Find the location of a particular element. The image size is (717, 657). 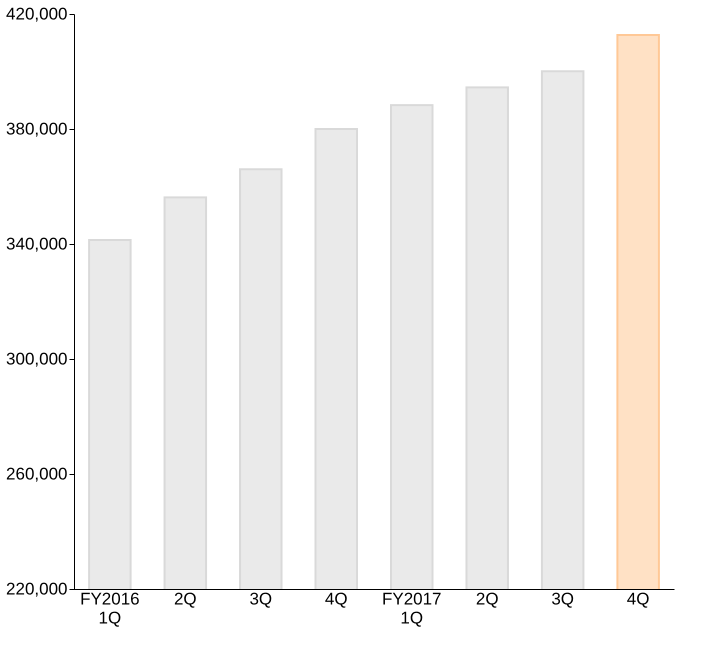

x-tick-label: FY2017 1Q is located at coordinates (412, 609).